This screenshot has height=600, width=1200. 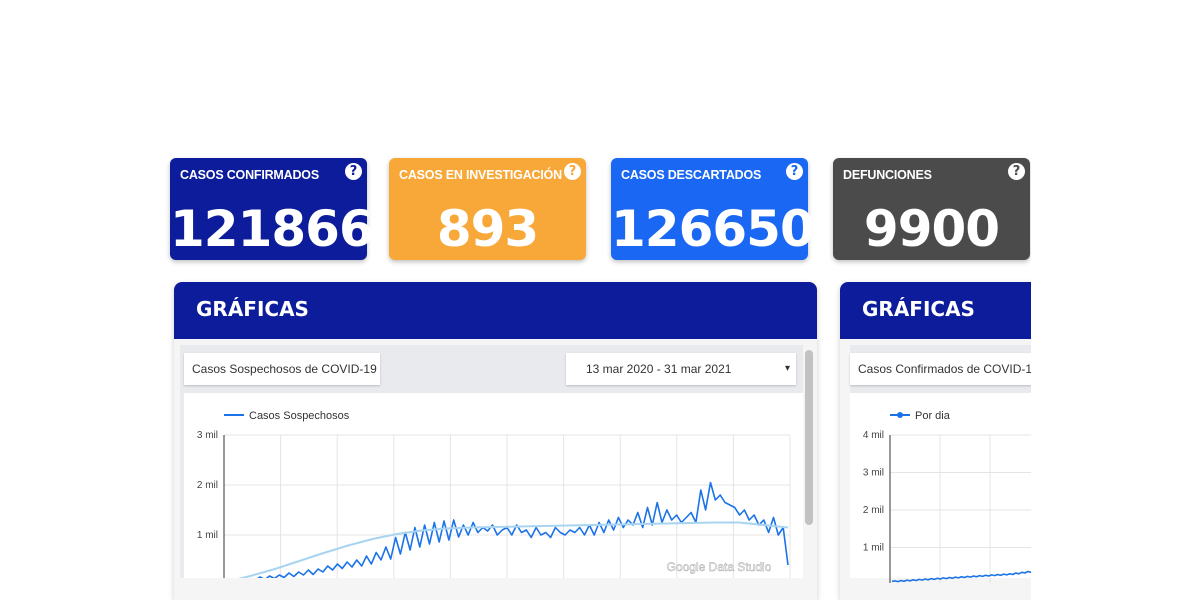 What do you see at coordinates (282, 369) in the screenshot?
I see `chart-selector: Casos Sospechosos de COVID-19` at bounding box center [282, 369].